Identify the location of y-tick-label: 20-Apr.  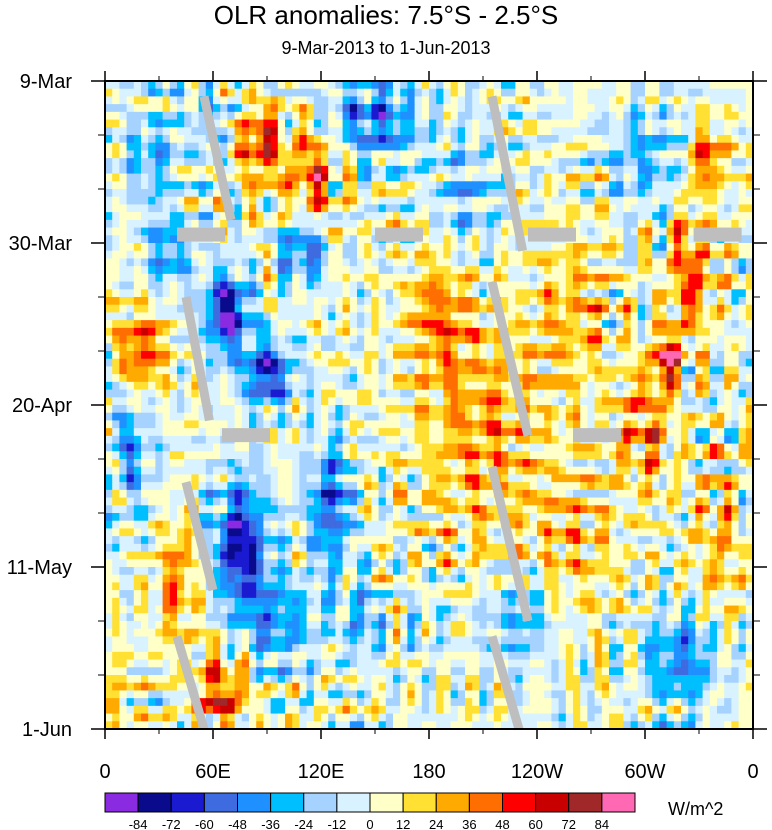
(42, 406).